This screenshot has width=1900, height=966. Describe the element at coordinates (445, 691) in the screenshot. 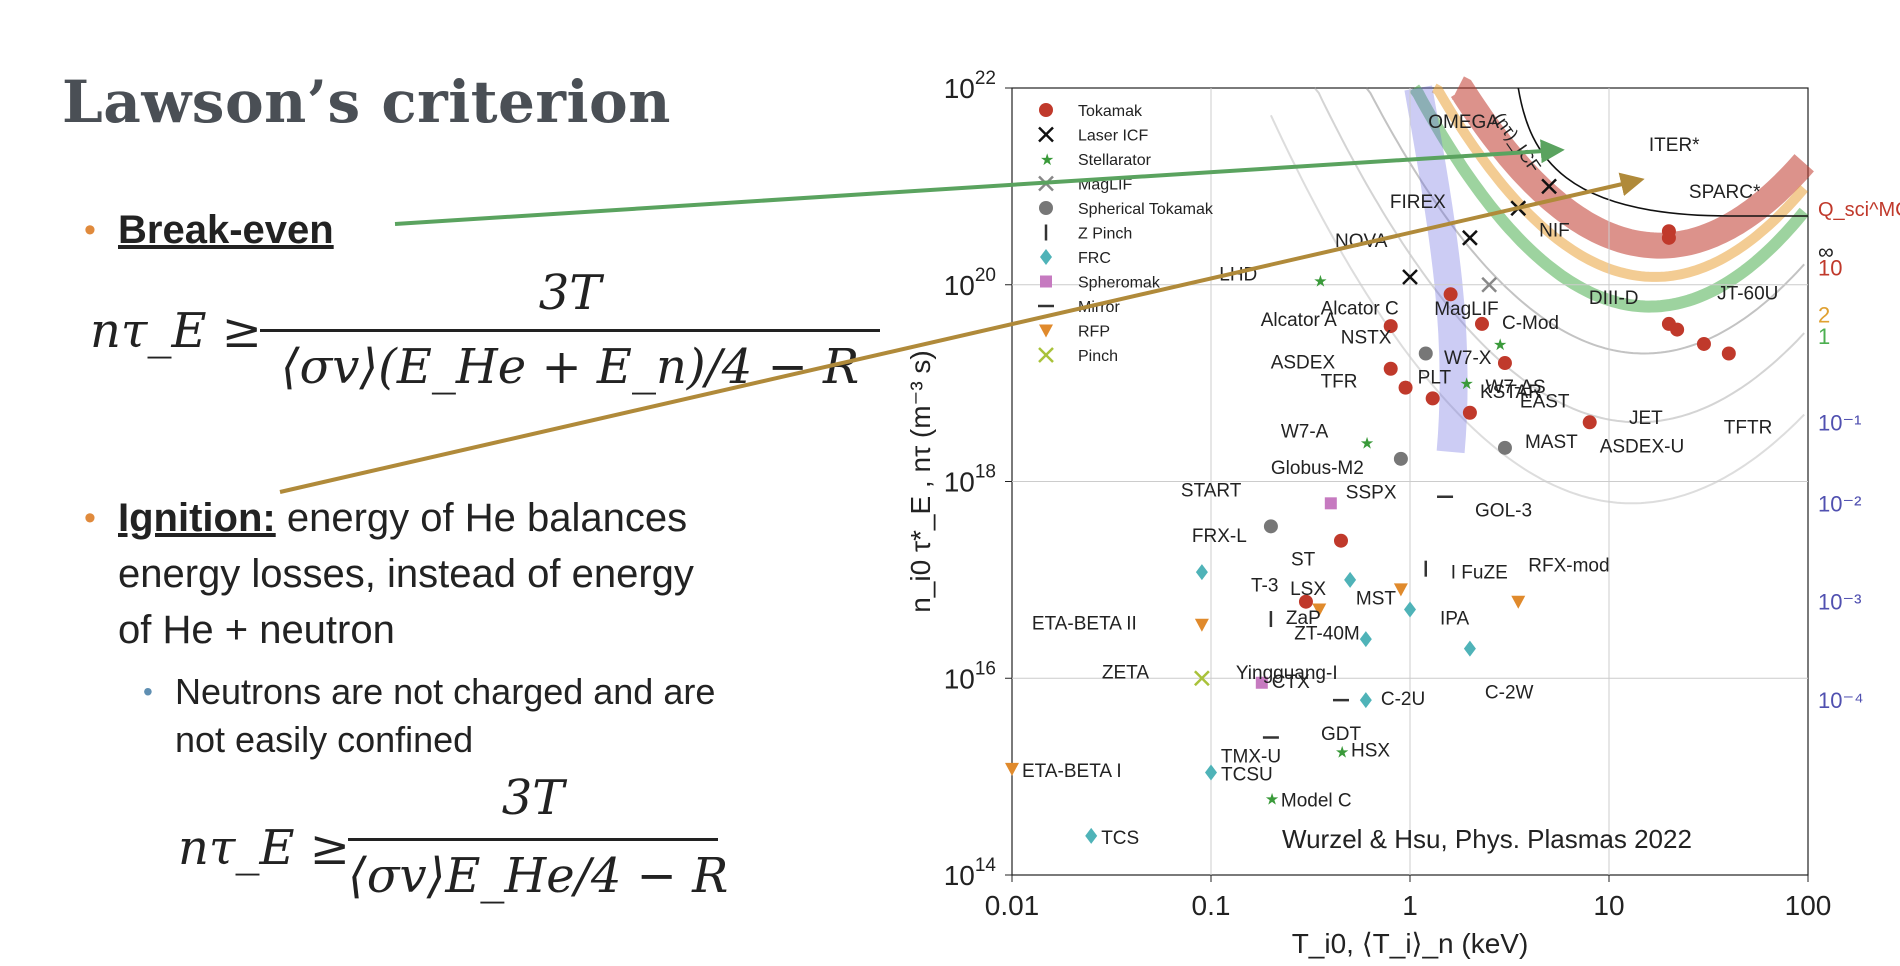

I see `neutron-text-line-1: Neutrons are not charged and are` at that location.